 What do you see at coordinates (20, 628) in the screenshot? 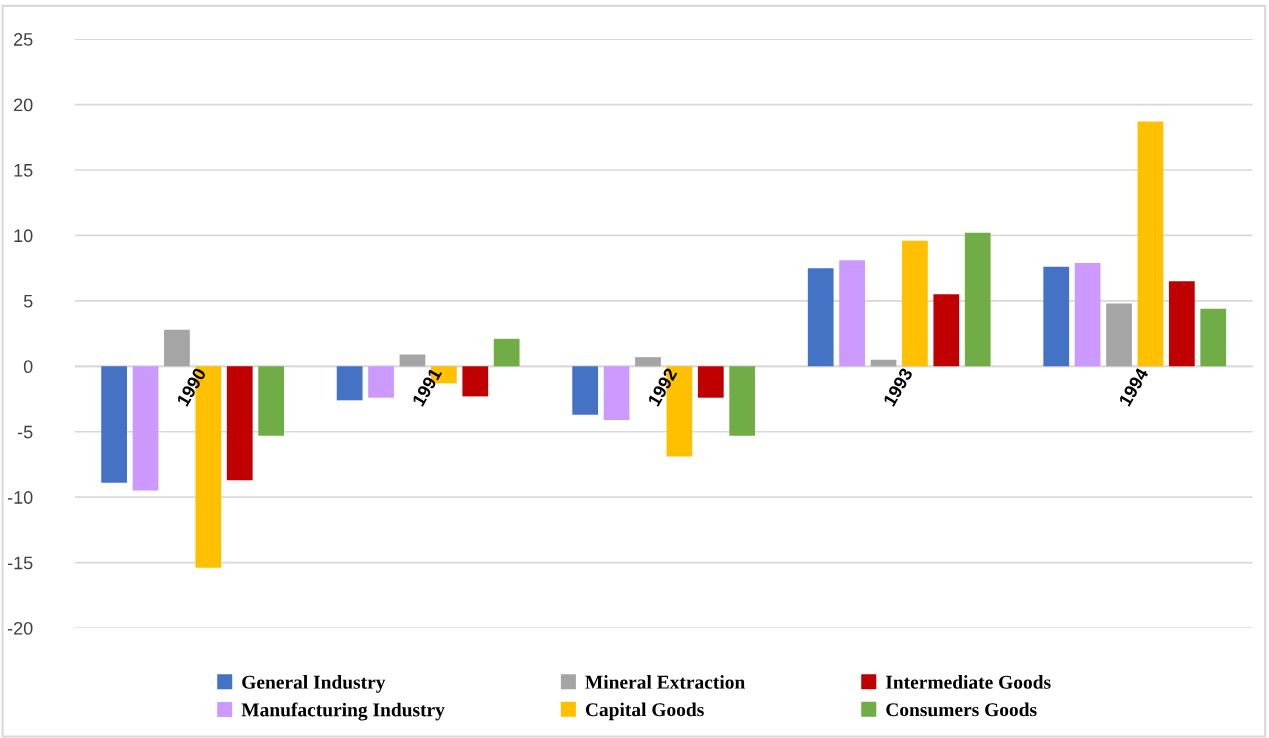
I see `y-tick-label: -20` at bounding box center [20, 628].